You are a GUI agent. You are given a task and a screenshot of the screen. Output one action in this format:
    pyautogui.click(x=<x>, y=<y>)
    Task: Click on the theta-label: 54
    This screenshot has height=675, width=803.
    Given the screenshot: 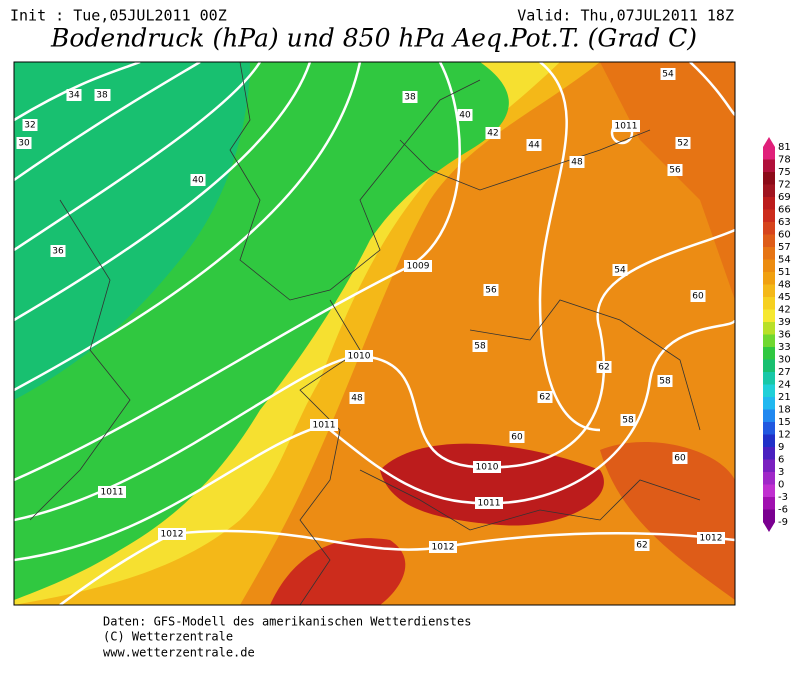 What is the action you would take?
    pyautogui.click(x=668, y=75)
    